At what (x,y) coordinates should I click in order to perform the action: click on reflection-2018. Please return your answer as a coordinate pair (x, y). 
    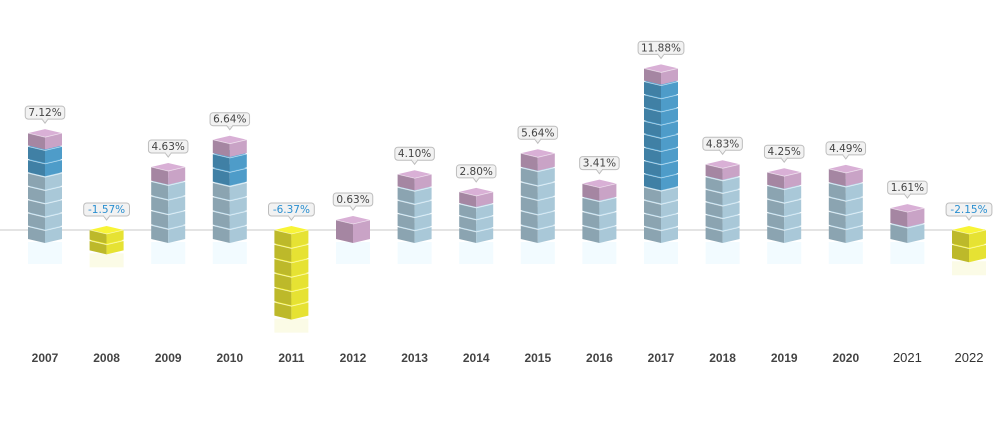
    Looking at the image, I should click on (722, 253).